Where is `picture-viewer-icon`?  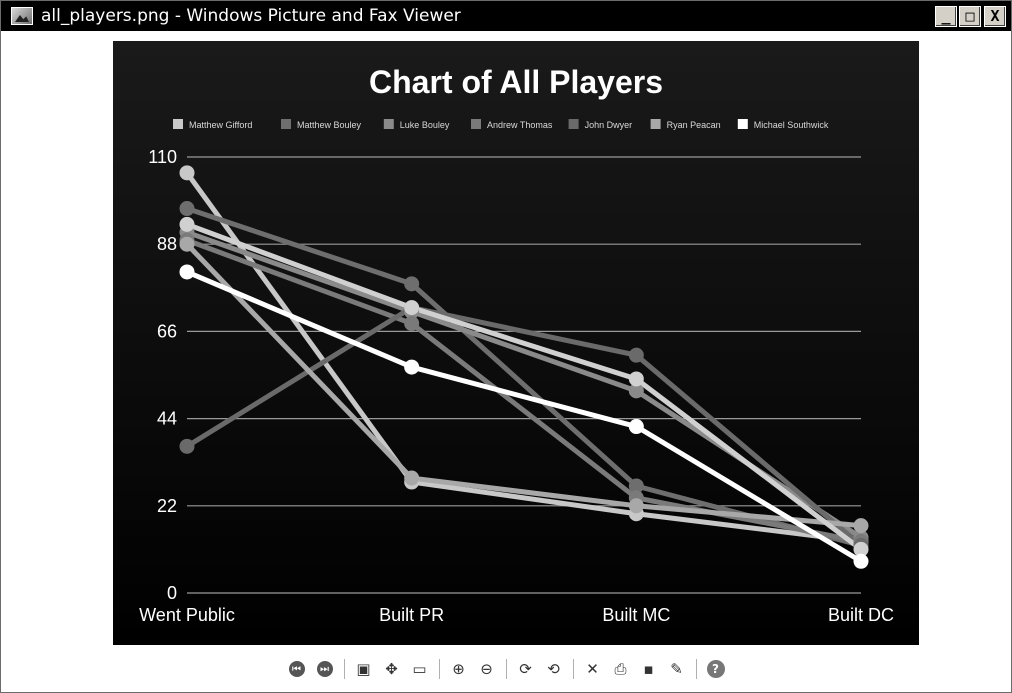
picture-viewer-icon is located at coordinates (22, 16).